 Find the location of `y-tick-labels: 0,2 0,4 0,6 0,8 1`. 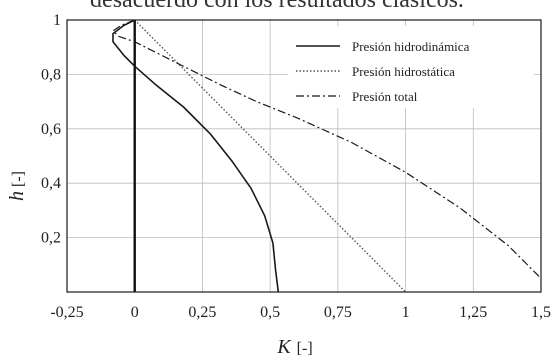

y-tick-labels: 0,2 0,4 0,6 0,8 1 is located at coordinates (51, 129).